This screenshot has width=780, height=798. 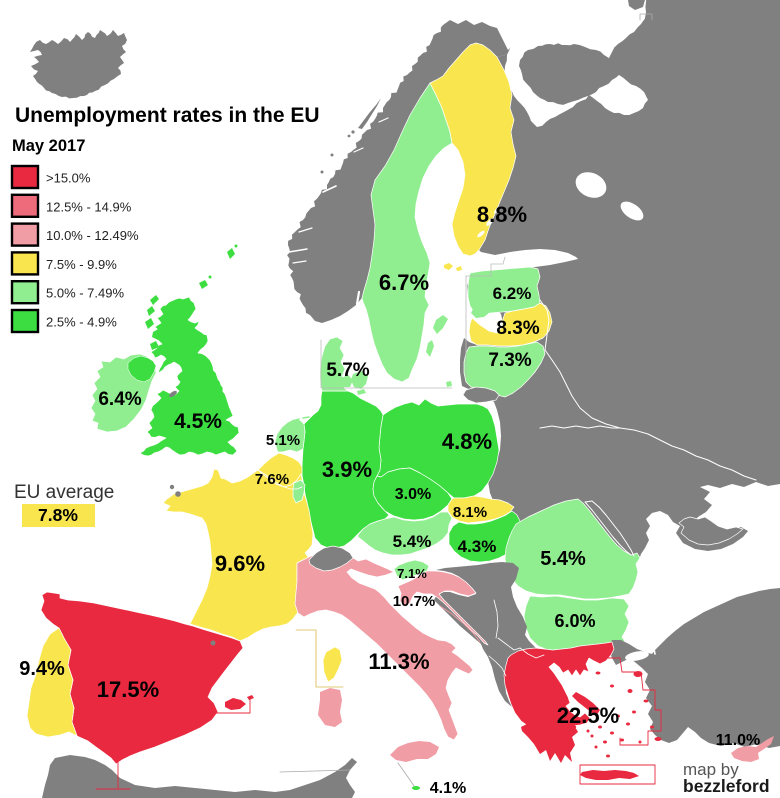 I want to click on svg-text: 4.8%, so click(x=467, y=441).